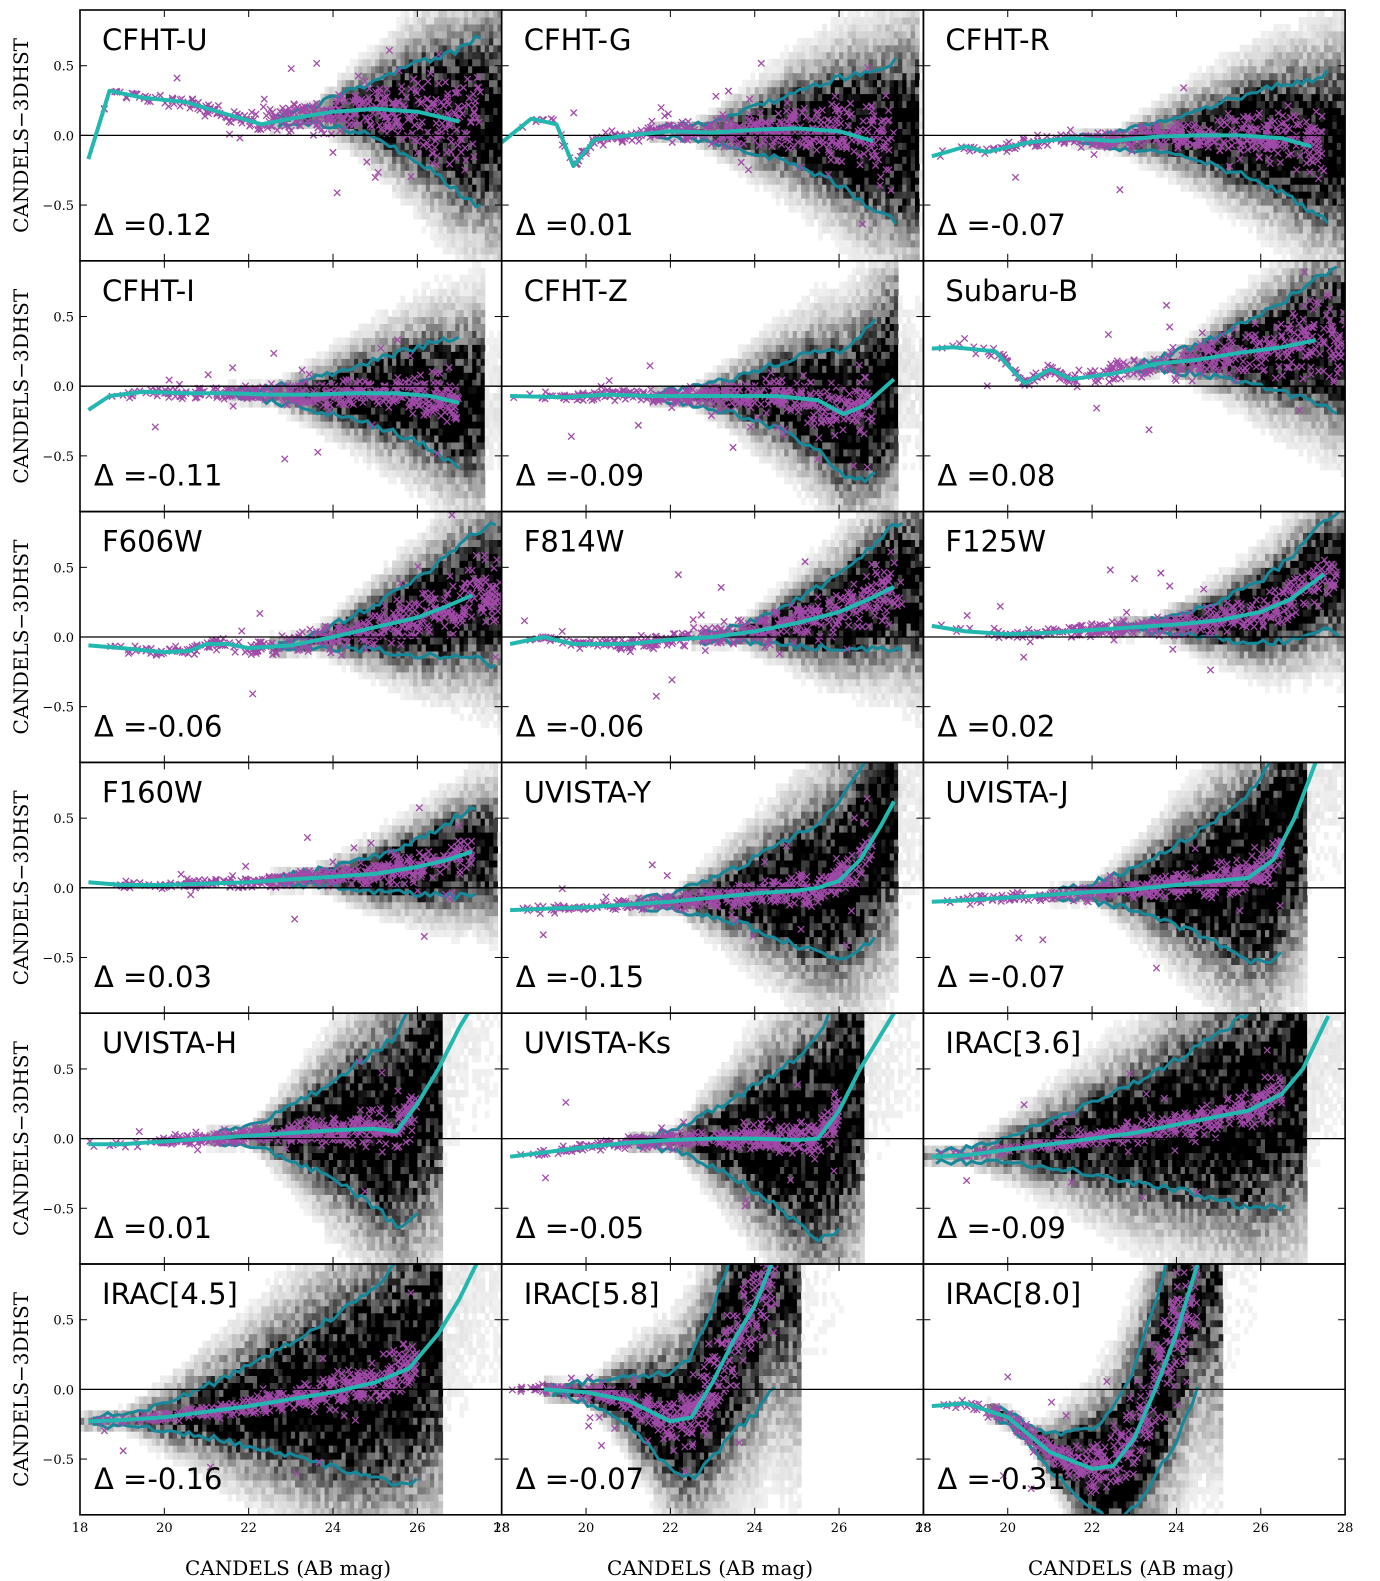  Describe the element at coordinates (288, 1568) in the screenshot. I see `x-axis-title: CANDELS (AB mag)` at that location.